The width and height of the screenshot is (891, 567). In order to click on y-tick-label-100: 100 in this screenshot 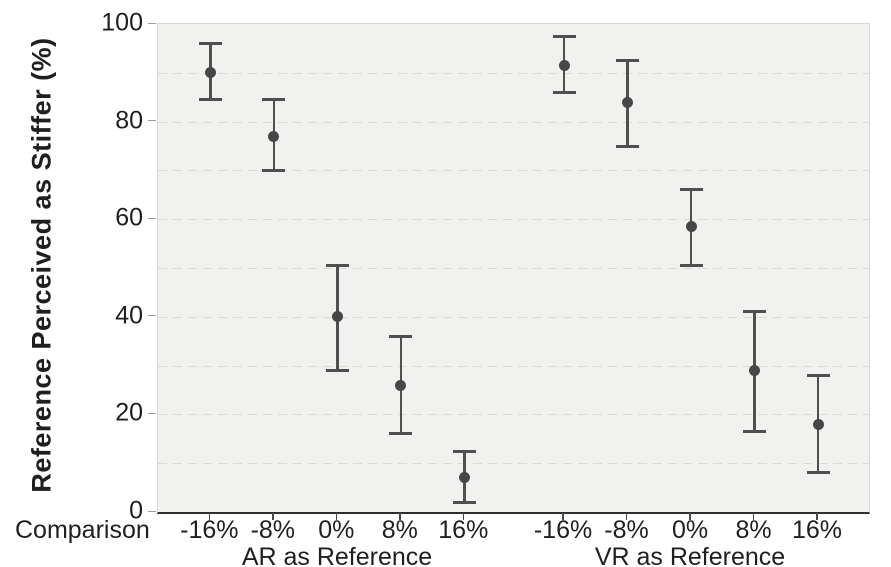, I will do `click(122, 22)`.